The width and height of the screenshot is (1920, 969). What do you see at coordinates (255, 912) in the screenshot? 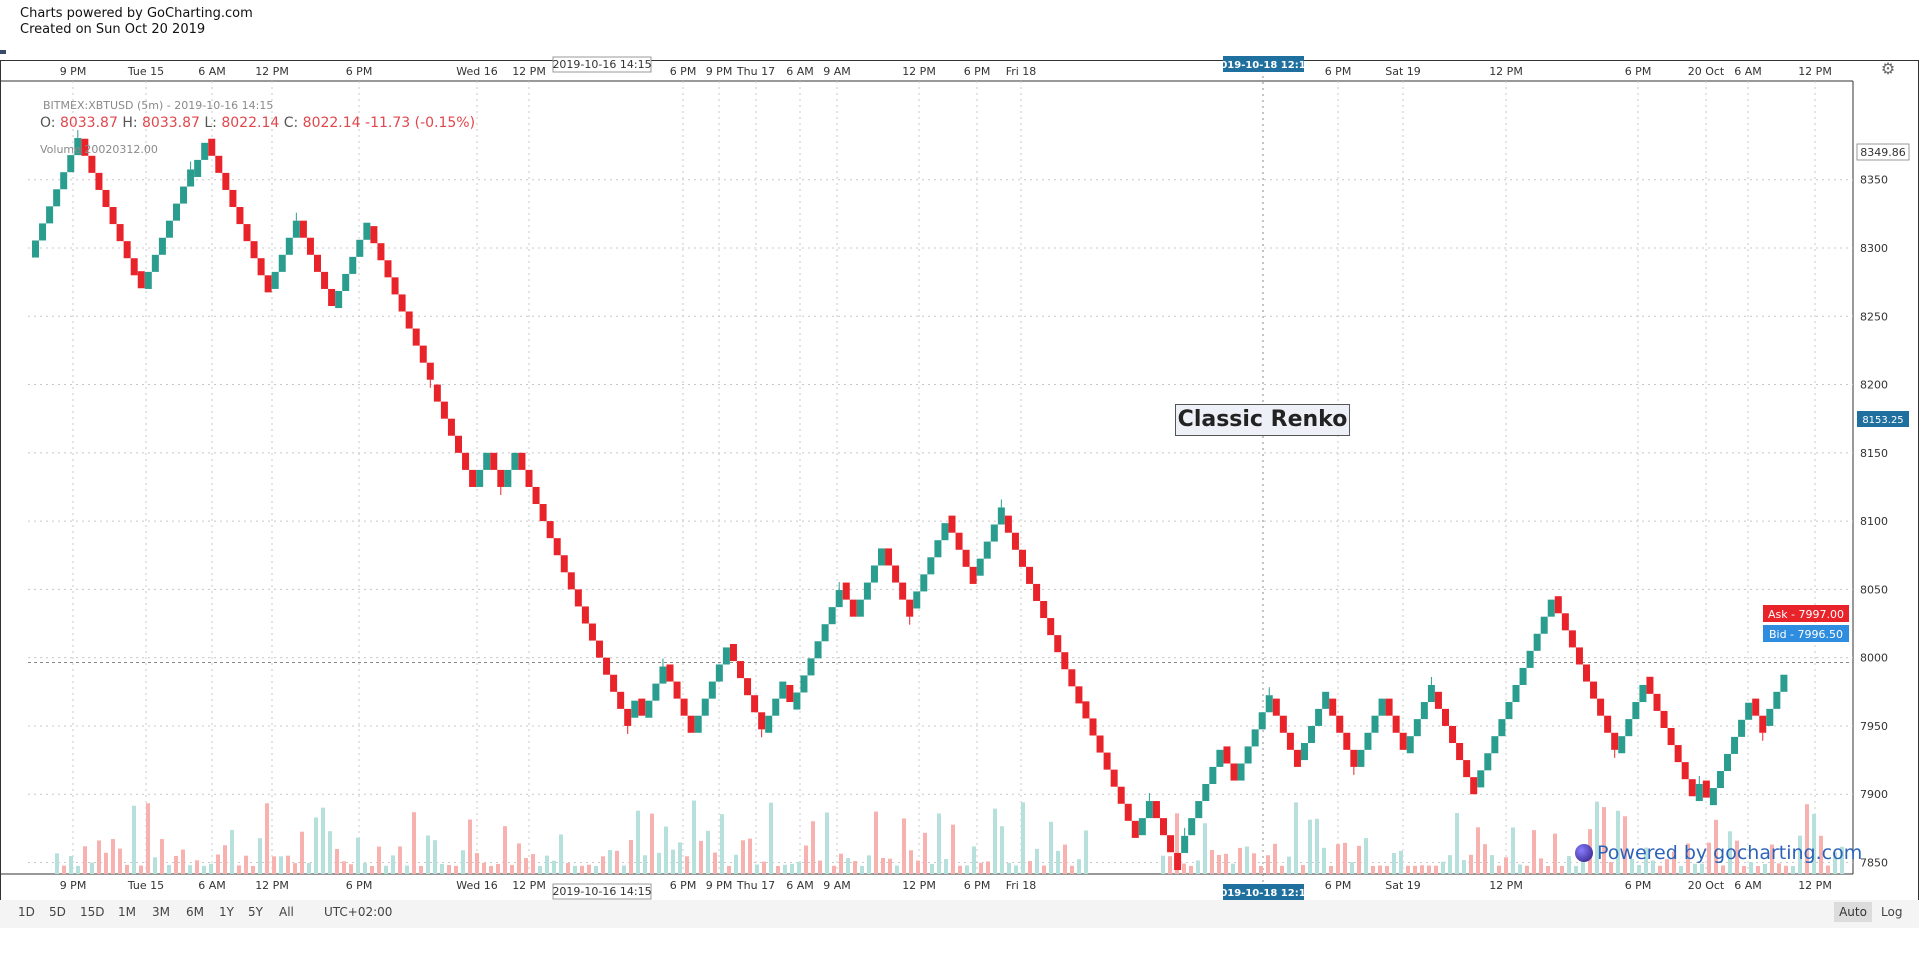
I see `range-button-5y: 5Y` at bounding box center [255, 912].